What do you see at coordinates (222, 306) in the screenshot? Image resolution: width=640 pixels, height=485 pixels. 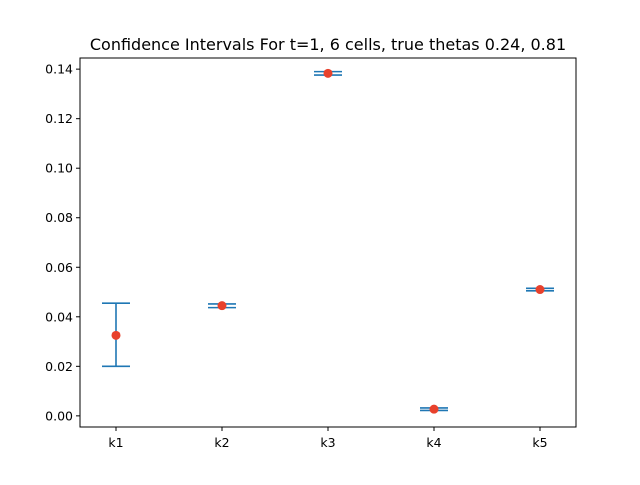 I see `point-estimate-k2` at bounding box center [222, 306].